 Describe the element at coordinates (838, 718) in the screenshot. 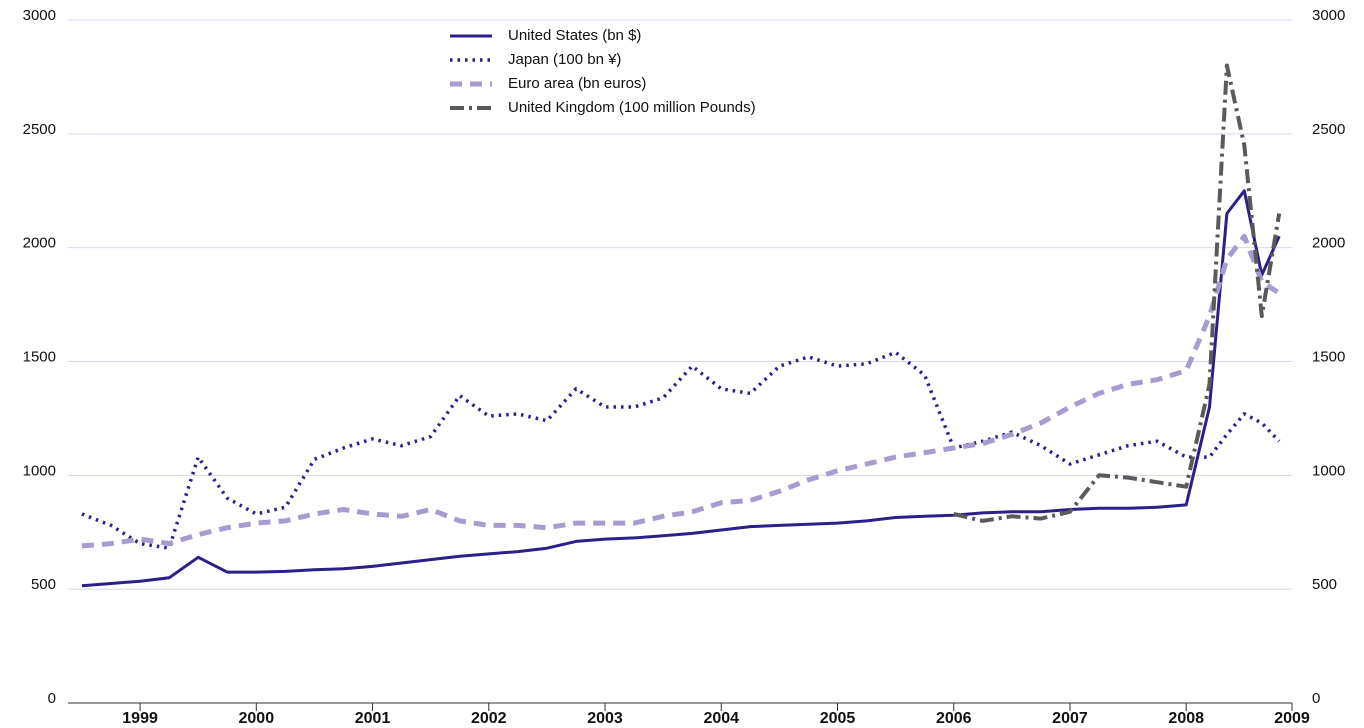

I see `x-tick-label: 2005` at that location.